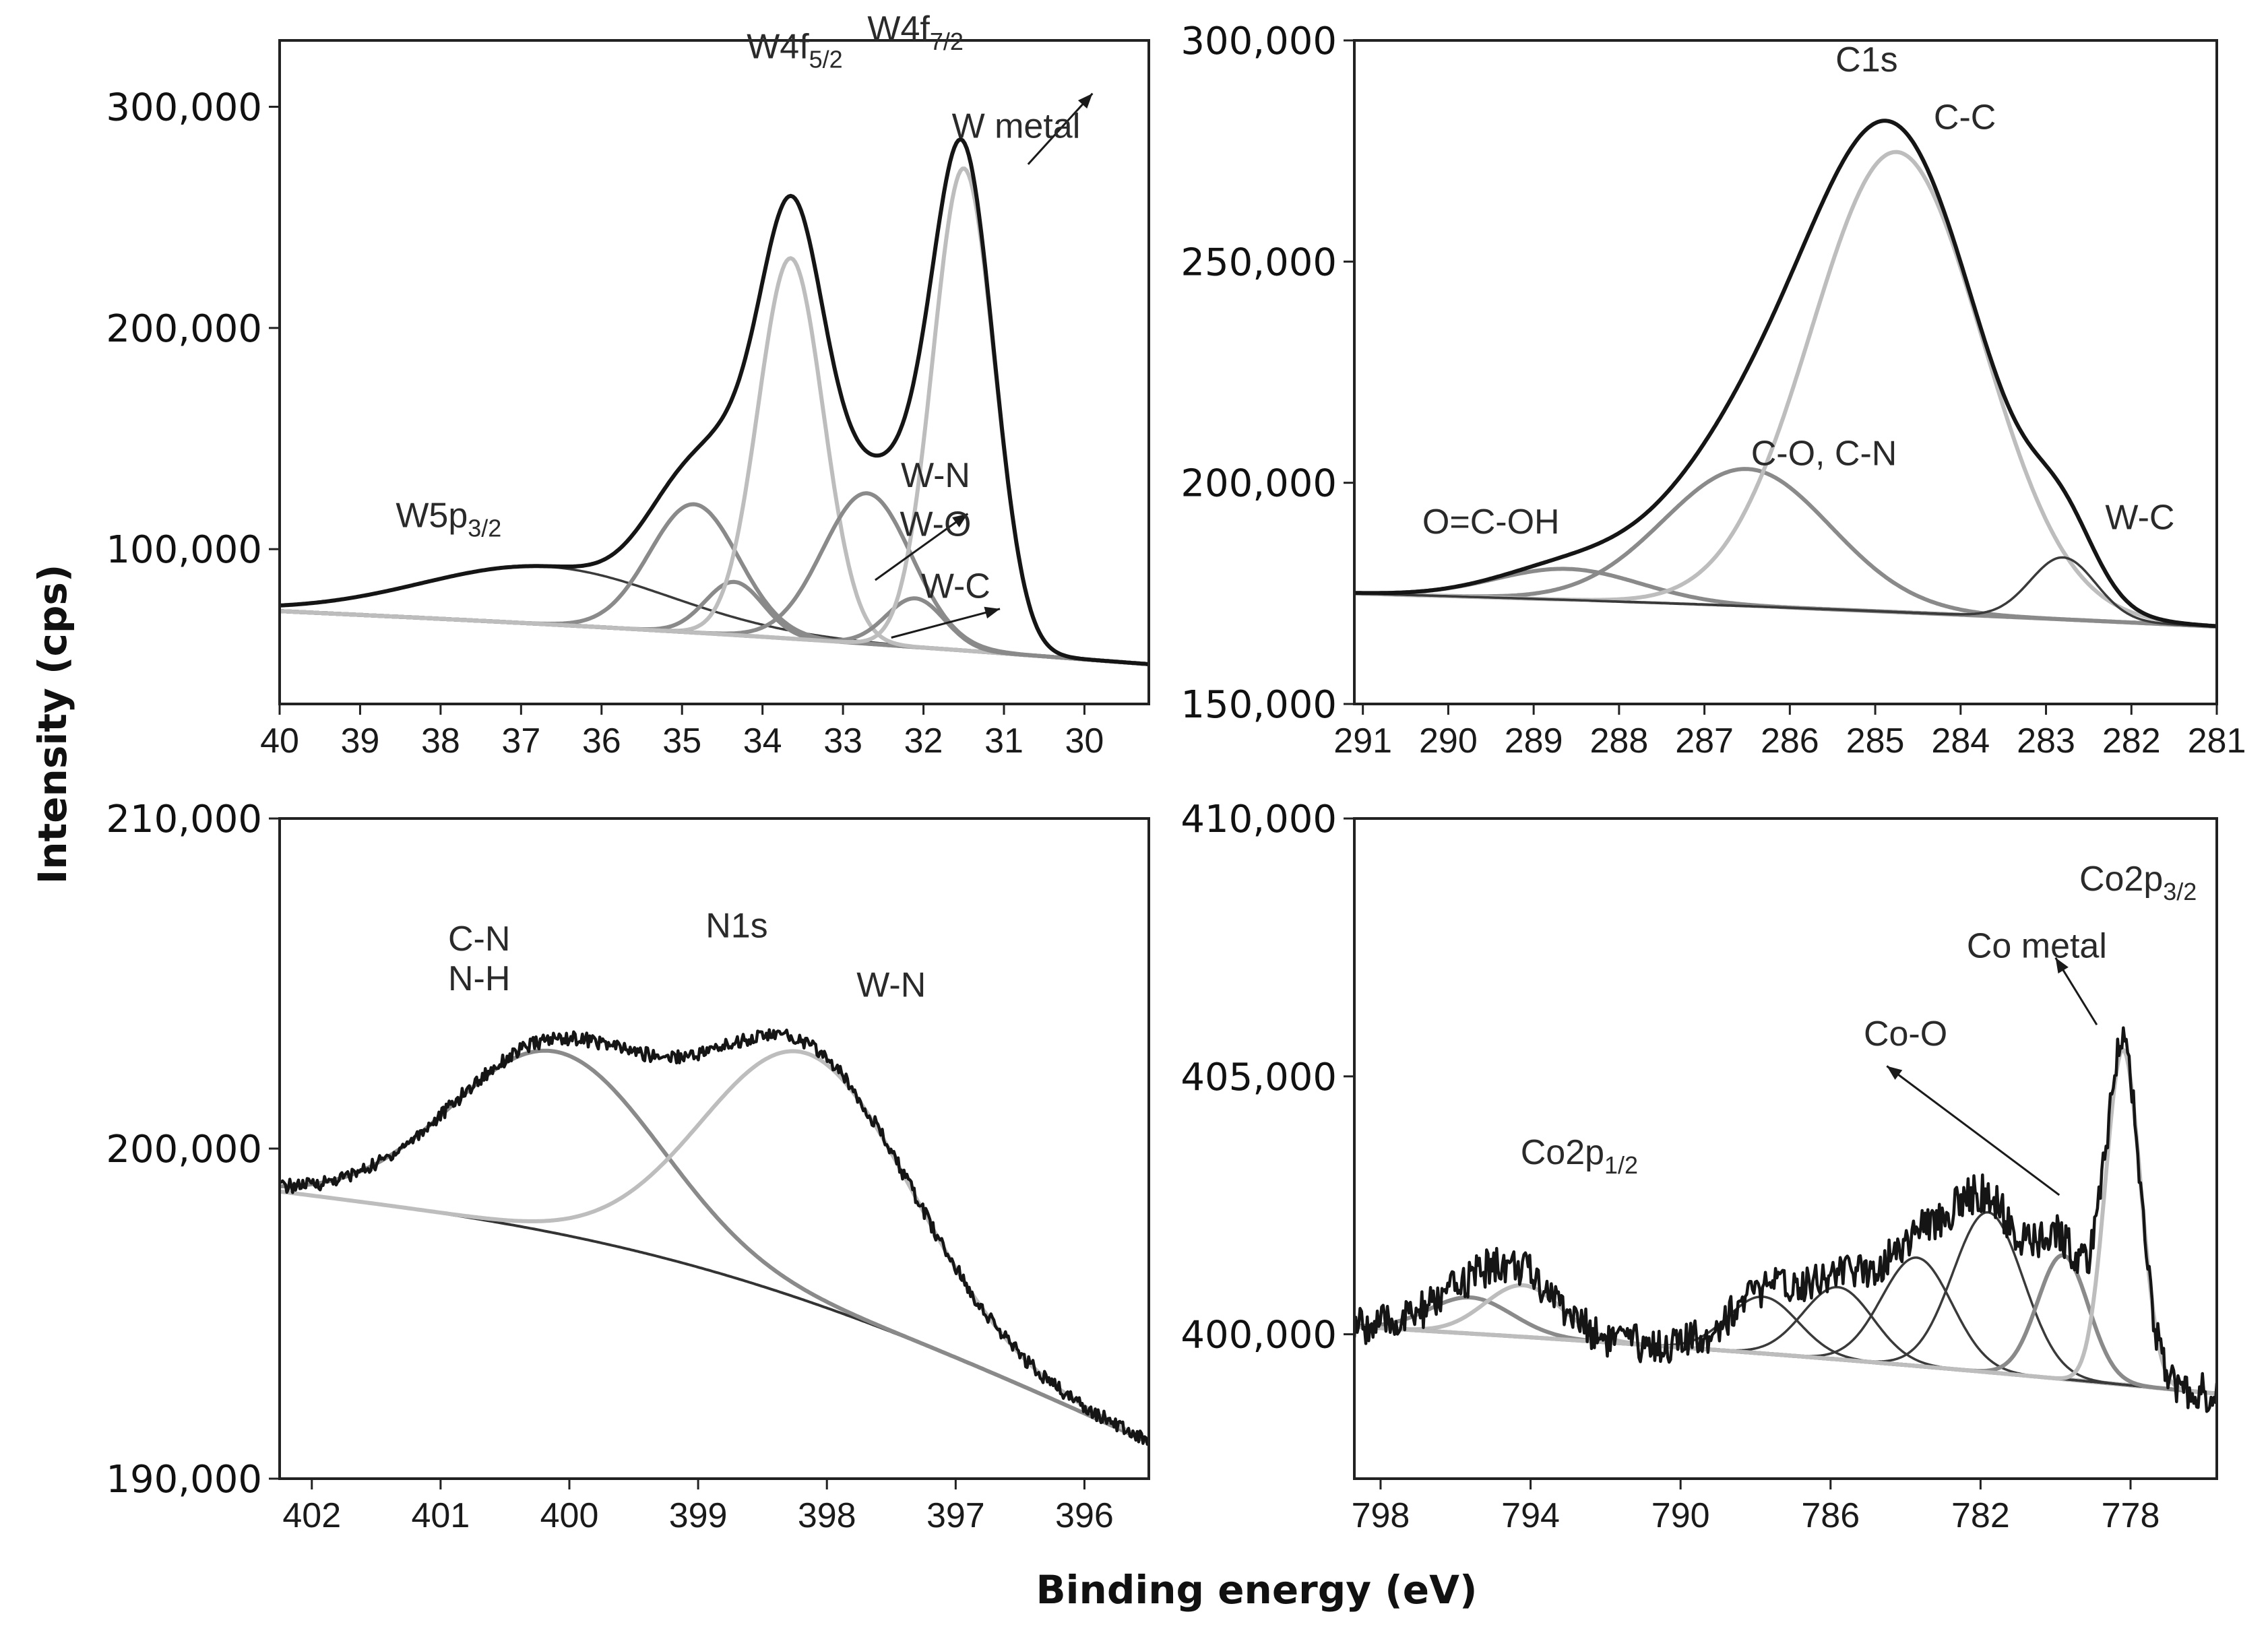  I want to click on x-tick-label: 778, so click(2131, 1515).